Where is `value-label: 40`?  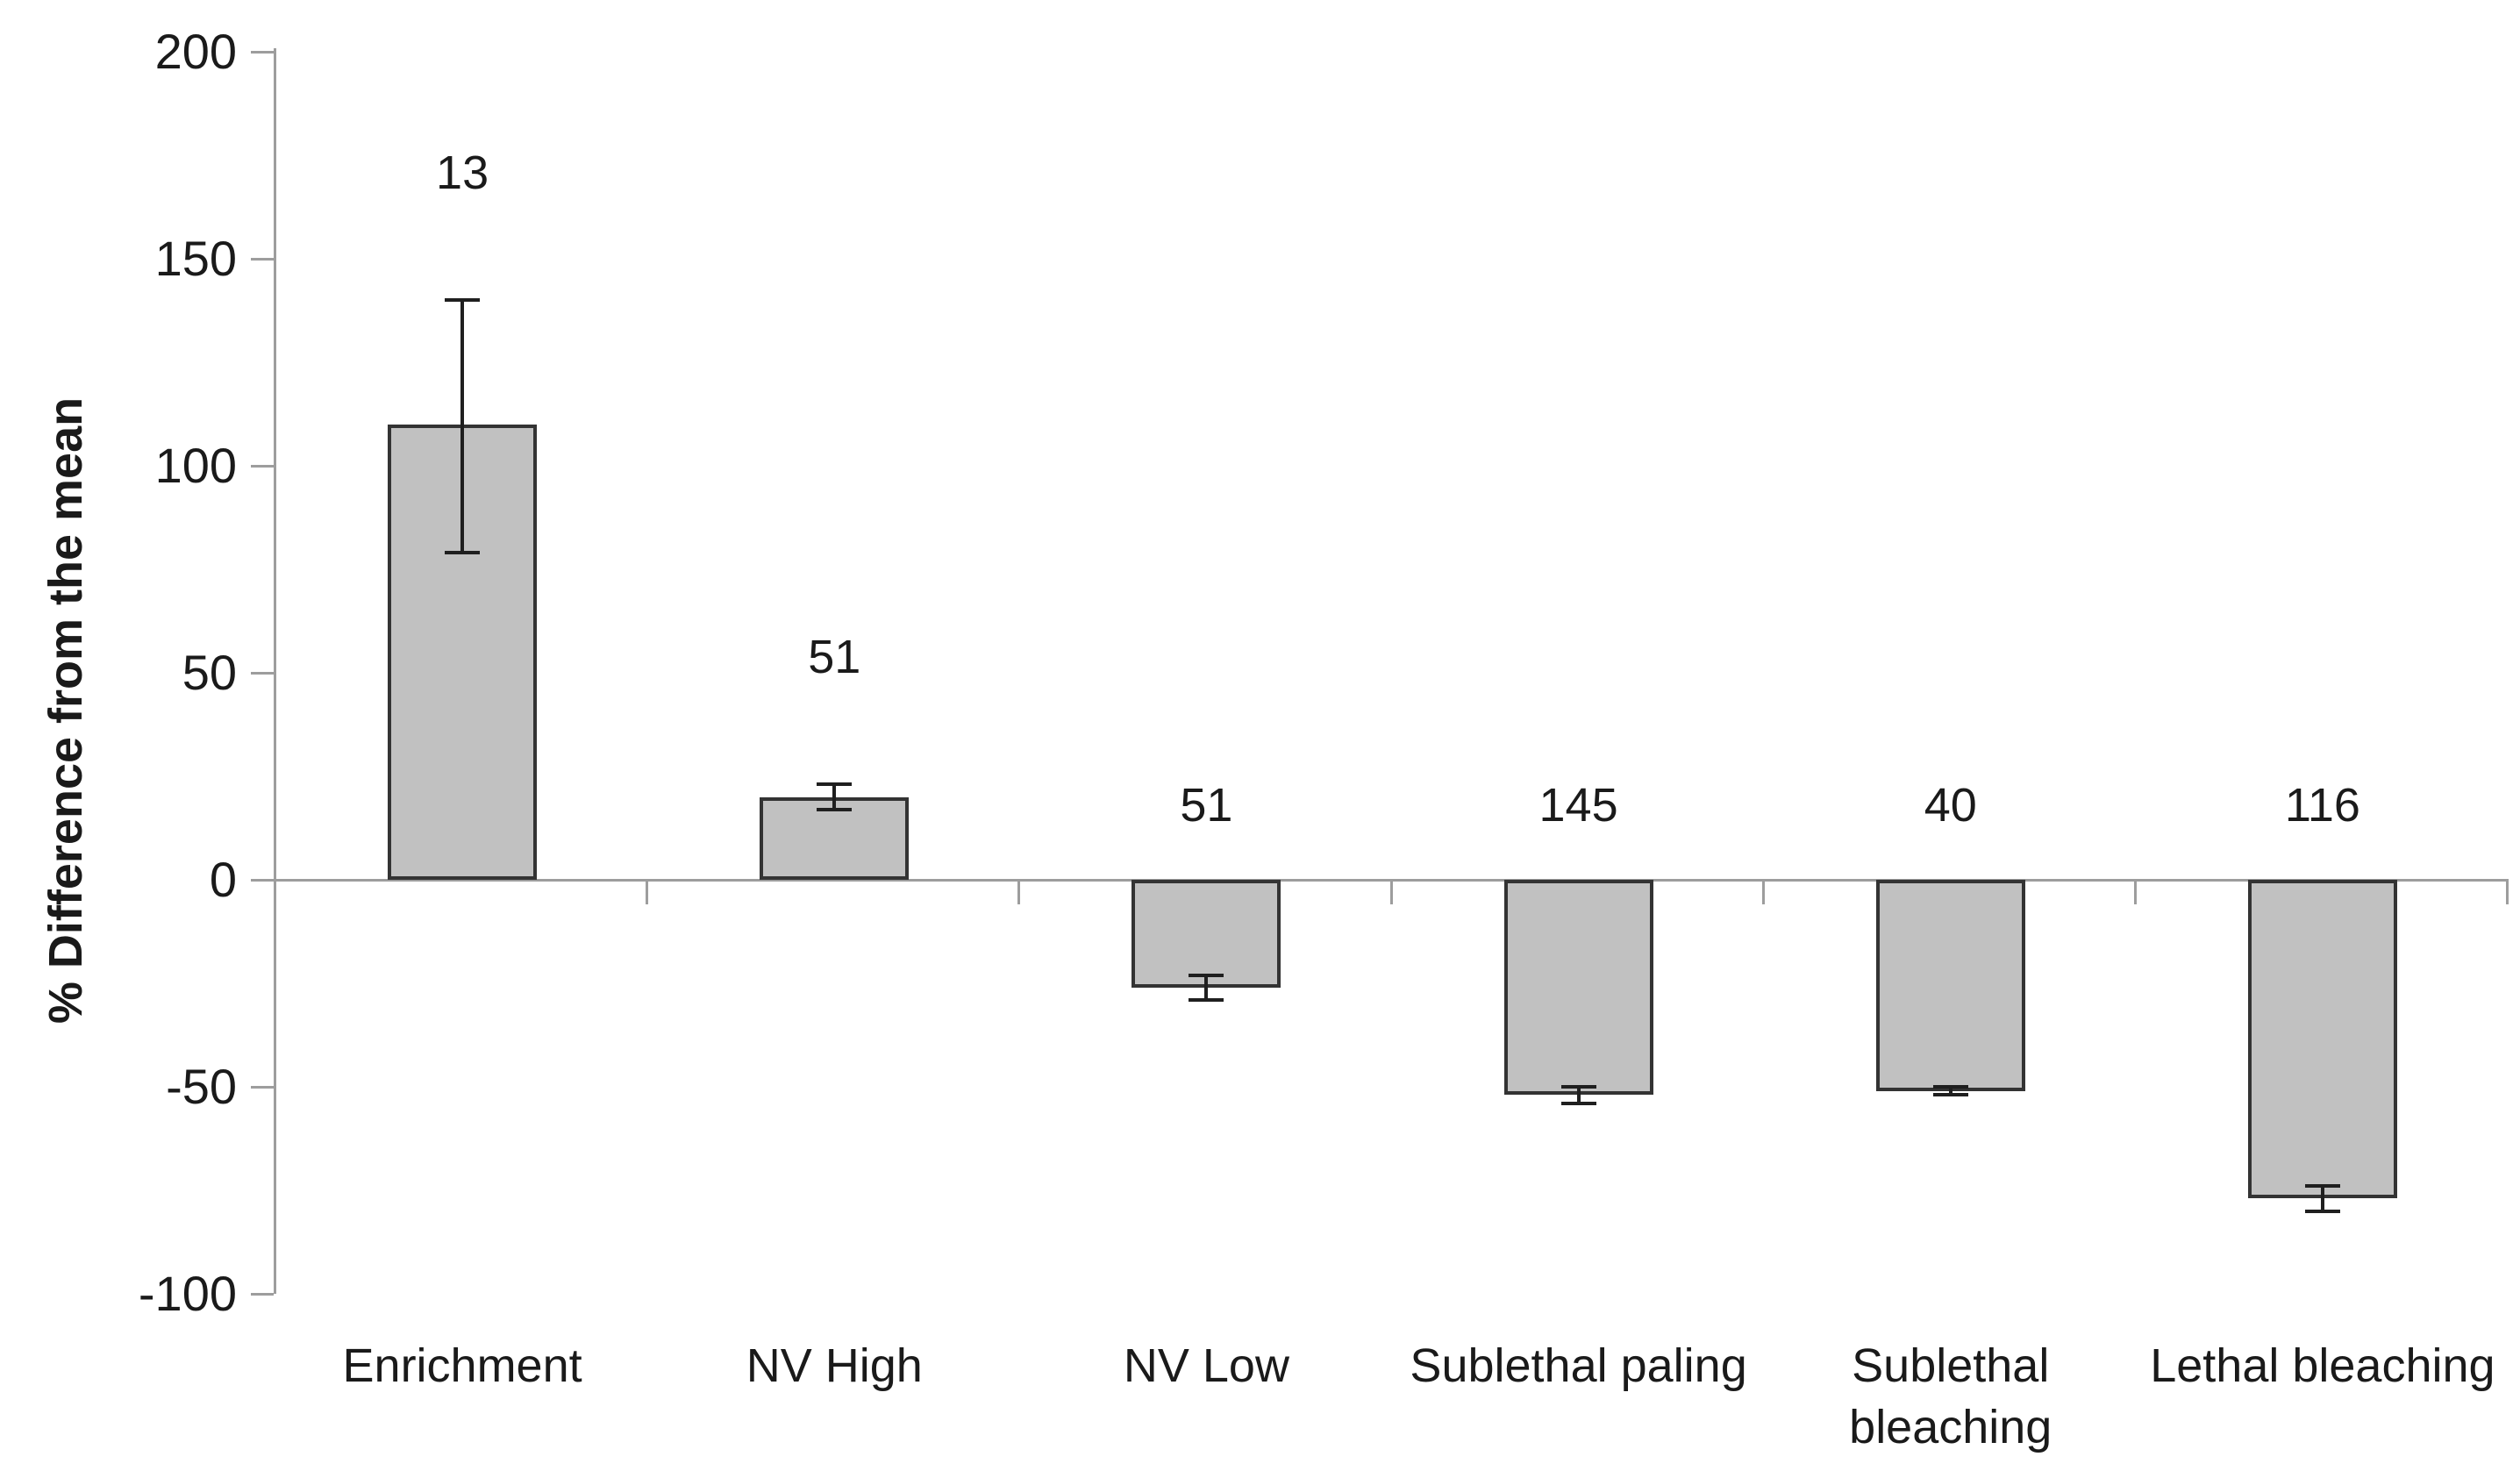
value-label: 40 is located at coordinates (1950, 806).